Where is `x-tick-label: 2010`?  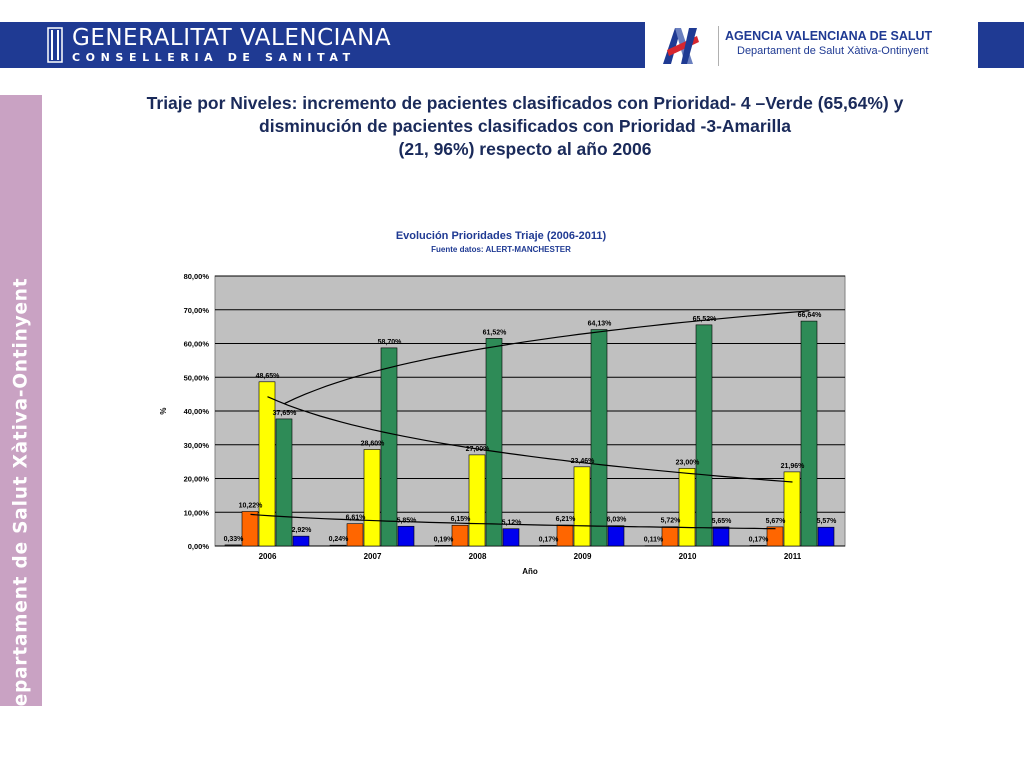
x-tick-label: 2010 is located at coordinates (688, 556).